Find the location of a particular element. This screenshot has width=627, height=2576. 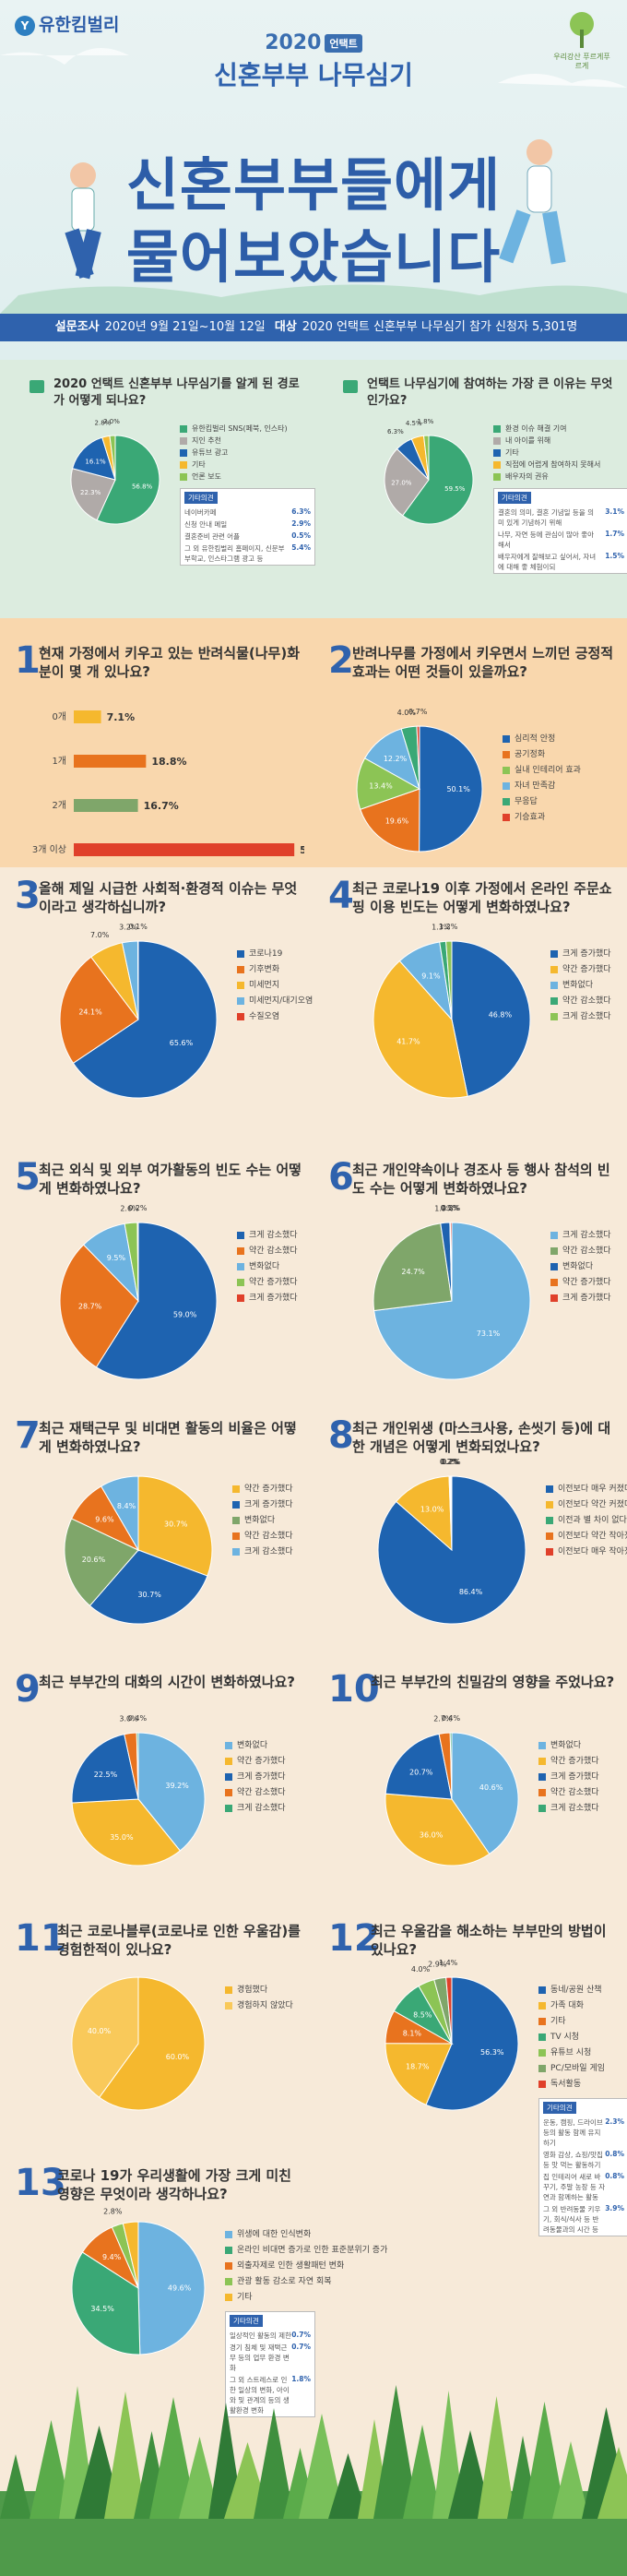

gift-icon is located at coordinates (350, 386).